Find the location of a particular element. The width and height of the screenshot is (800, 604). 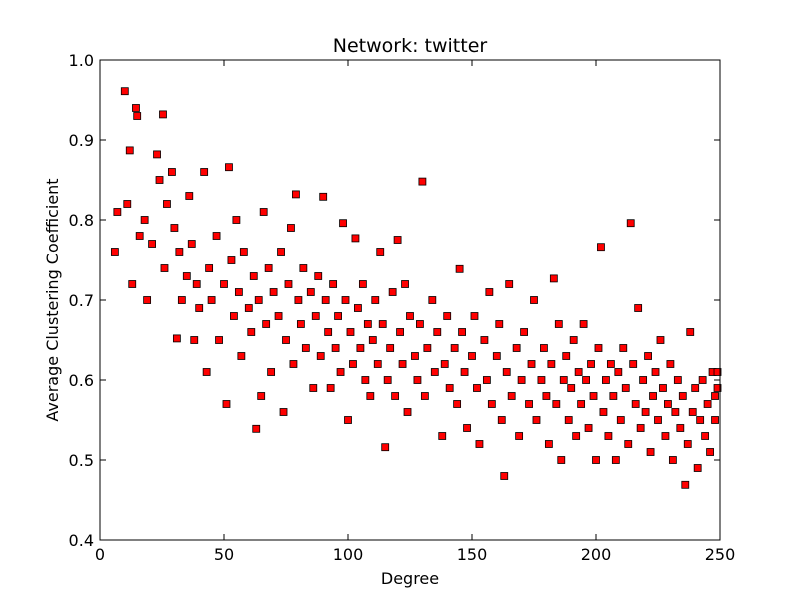

y-axis-label: Average Clustering Coefficient is located at coordinates (52, 299).